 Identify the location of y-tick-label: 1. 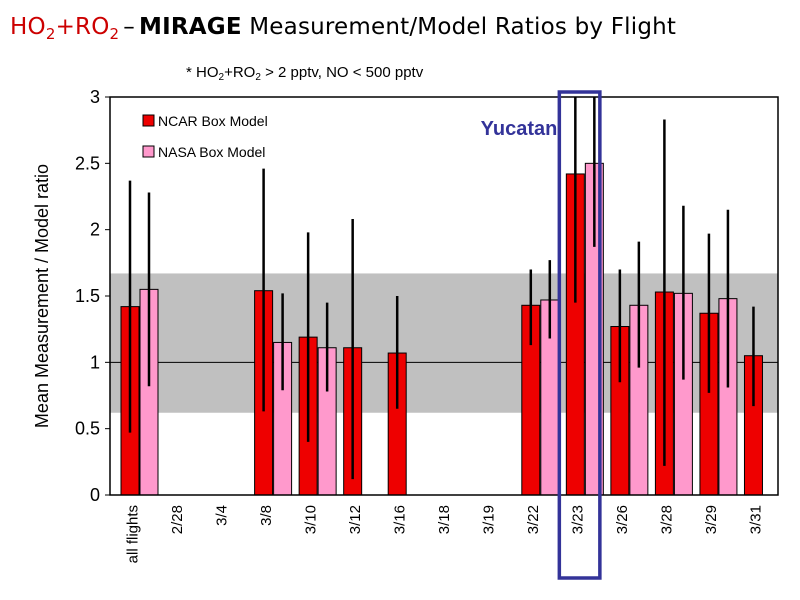
(95, 362).